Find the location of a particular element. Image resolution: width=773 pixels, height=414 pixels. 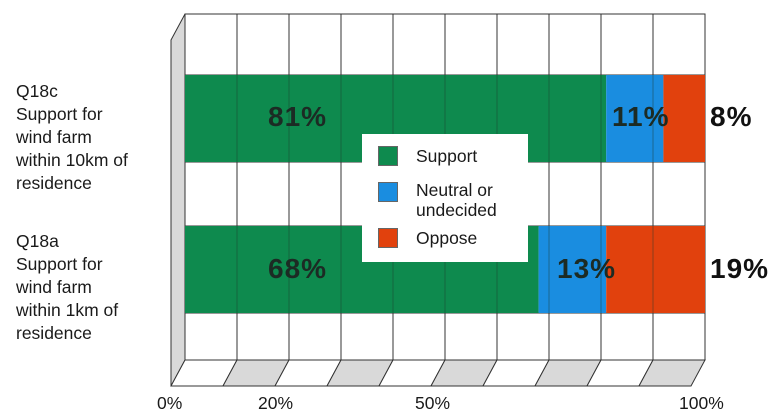

legend-label-line: undecided is located at coordinates (456, 210).